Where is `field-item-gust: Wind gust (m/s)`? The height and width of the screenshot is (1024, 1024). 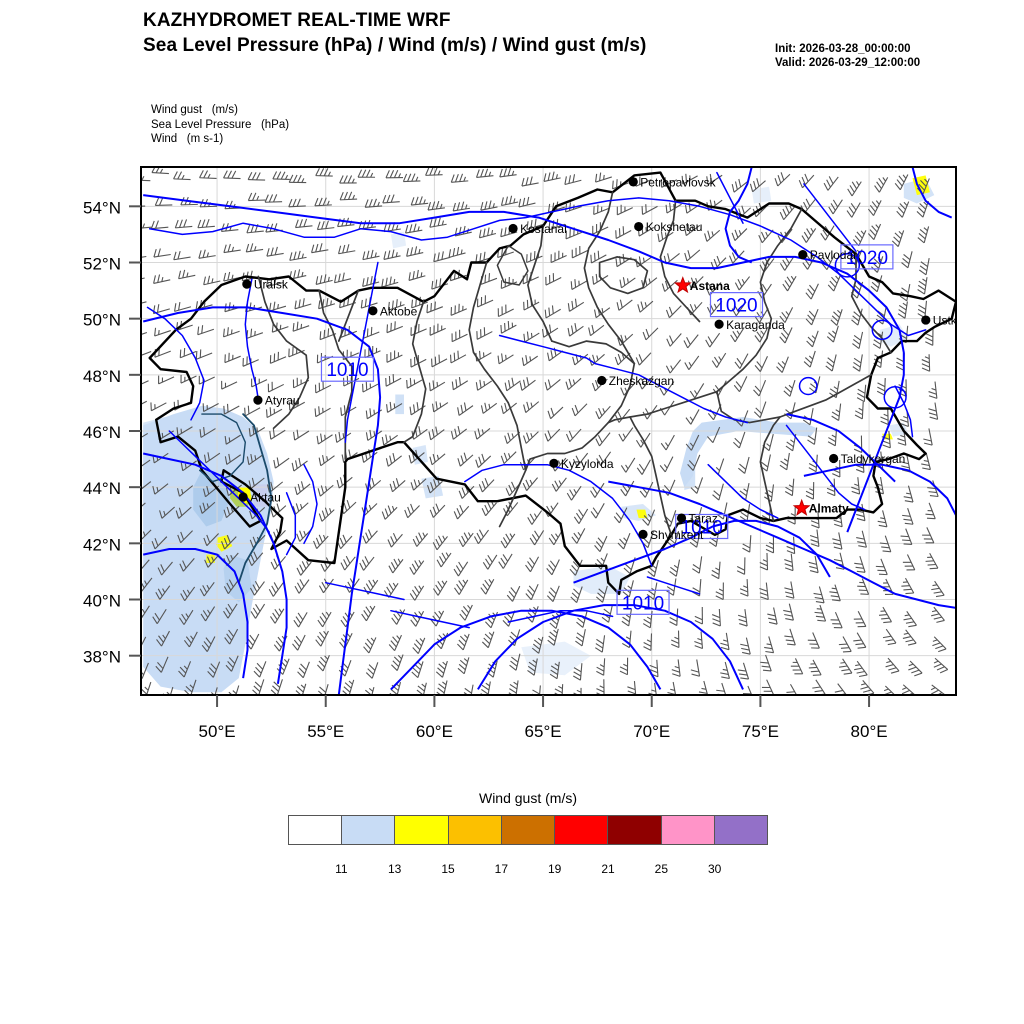
field-item-gust: Wind gust (m/s) is located at coordinates (194, 110).